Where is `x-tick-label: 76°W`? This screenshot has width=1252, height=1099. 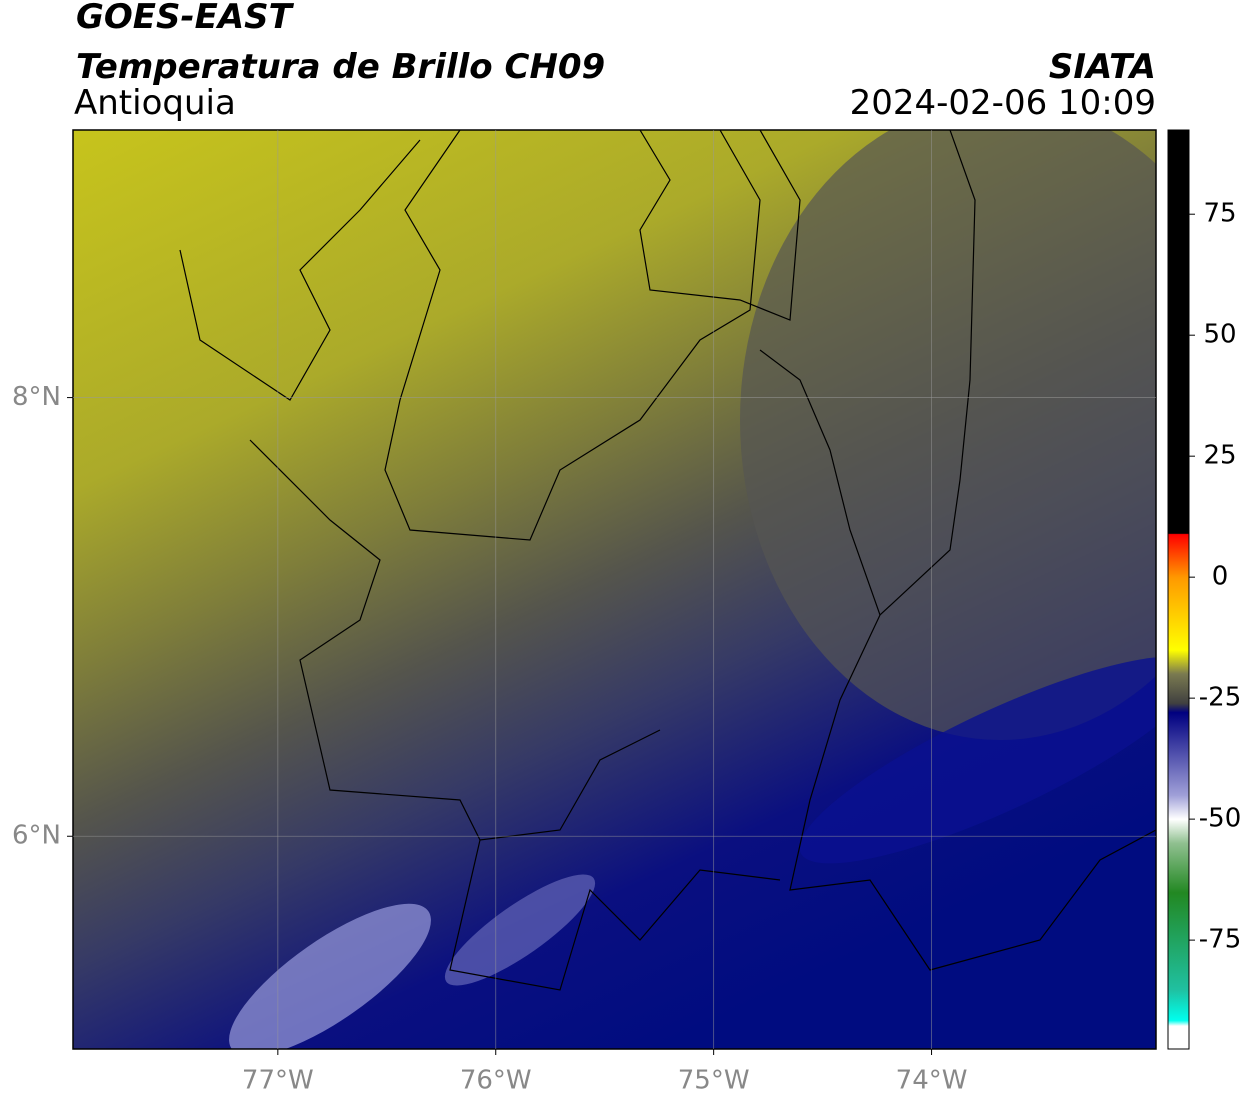
x-tick-label: 76°W is located at coordinates (496, 1081).